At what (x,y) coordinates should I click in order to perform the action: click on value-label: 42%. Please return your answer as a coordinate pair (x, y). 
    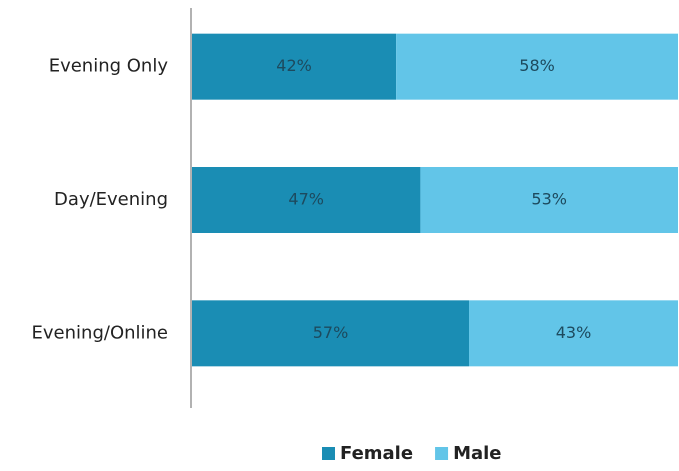
    Looking at the image, I should click on (294, 65).